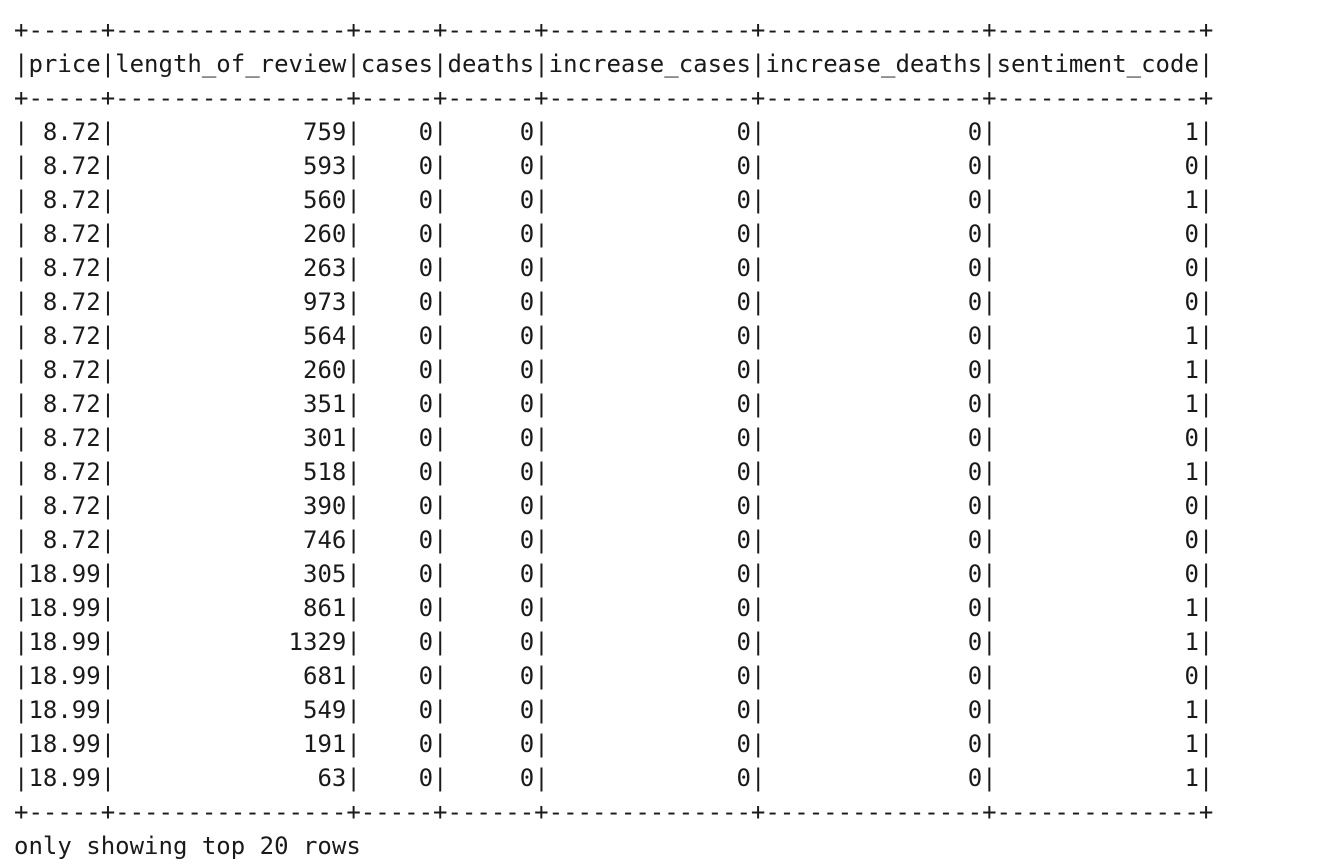 This screenshot has width=1319, height=867. What do you see at coordinates (614, 268) in the screenshot?
I see `table-row: | 8.72| 263| 0| 0| 0| 0| 0|` at bounding box center [614, 268].